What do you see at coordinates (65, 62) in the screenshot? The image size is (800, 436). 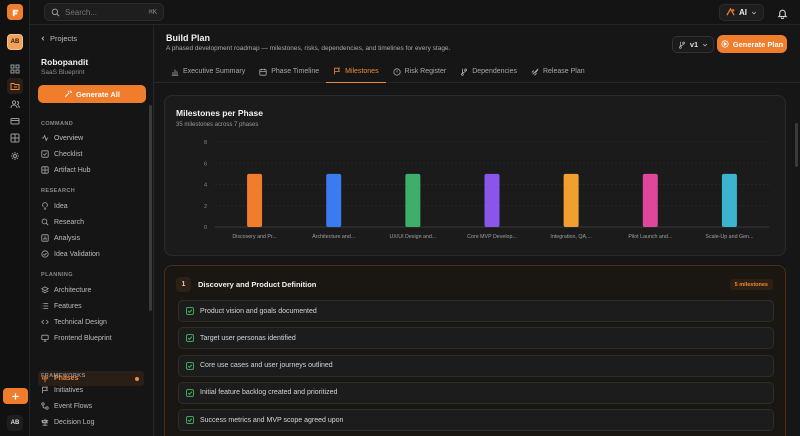 I see `project-name: Robopandit` at bounding box center [65, 62].